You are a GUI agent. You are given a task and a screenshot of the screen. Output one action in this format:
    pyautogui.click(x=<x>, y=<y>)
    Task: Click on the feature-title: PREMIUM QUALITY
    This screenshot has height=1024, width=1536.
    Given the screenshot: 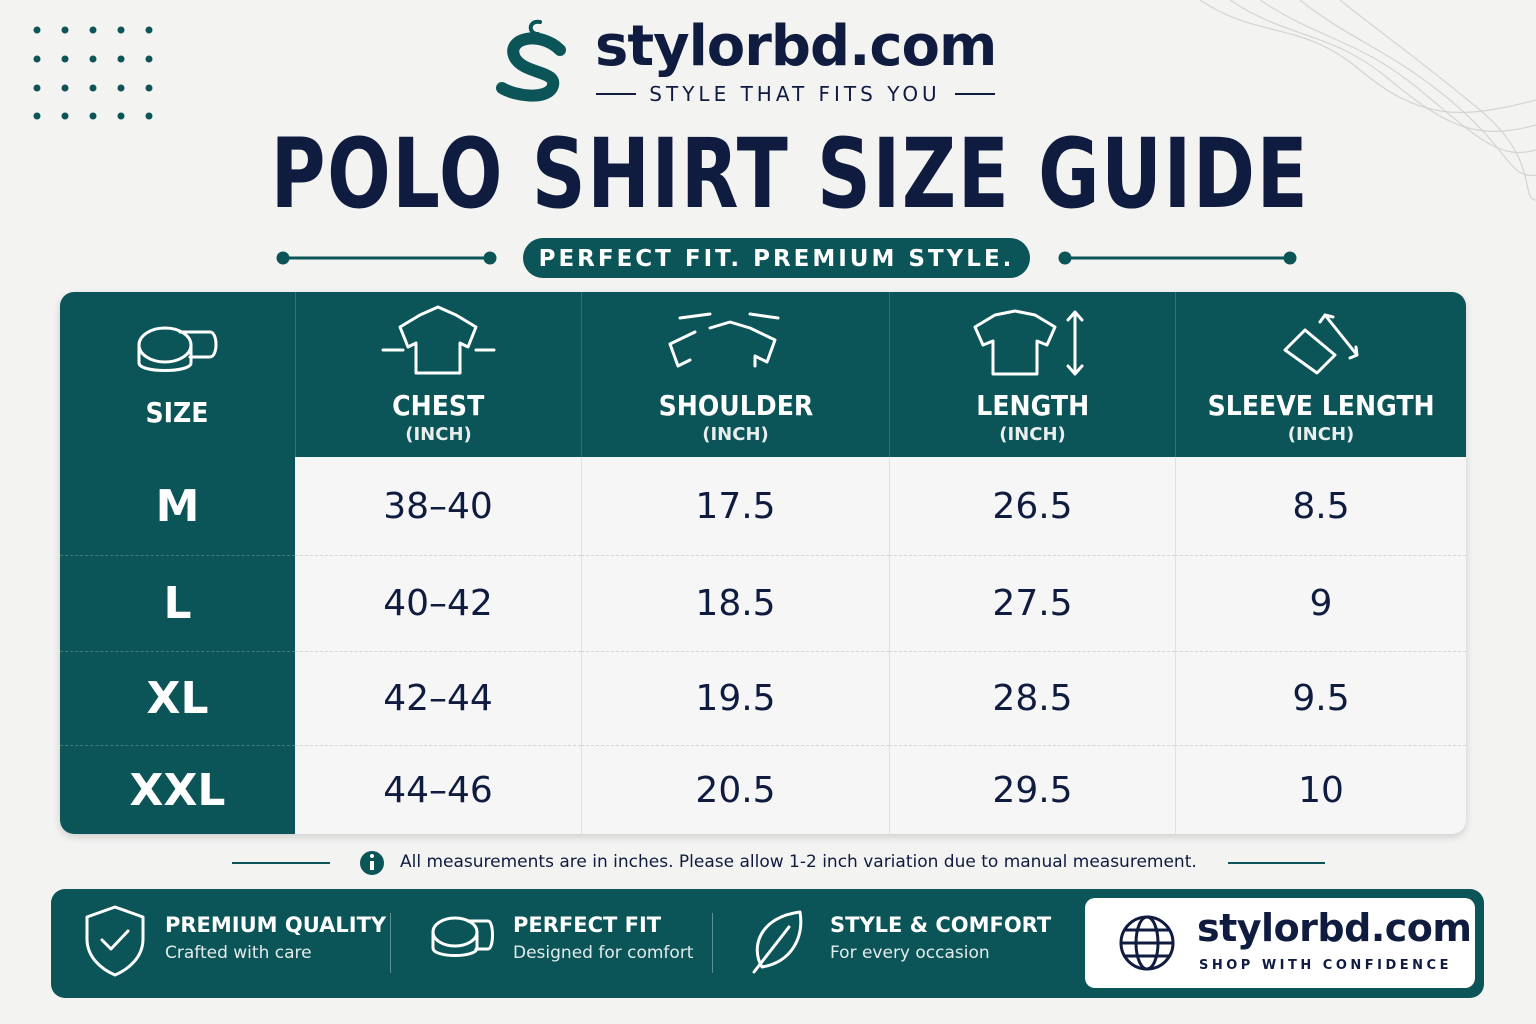 What is the action you would take?
    pyautogui.click(x=276, y=925)
    